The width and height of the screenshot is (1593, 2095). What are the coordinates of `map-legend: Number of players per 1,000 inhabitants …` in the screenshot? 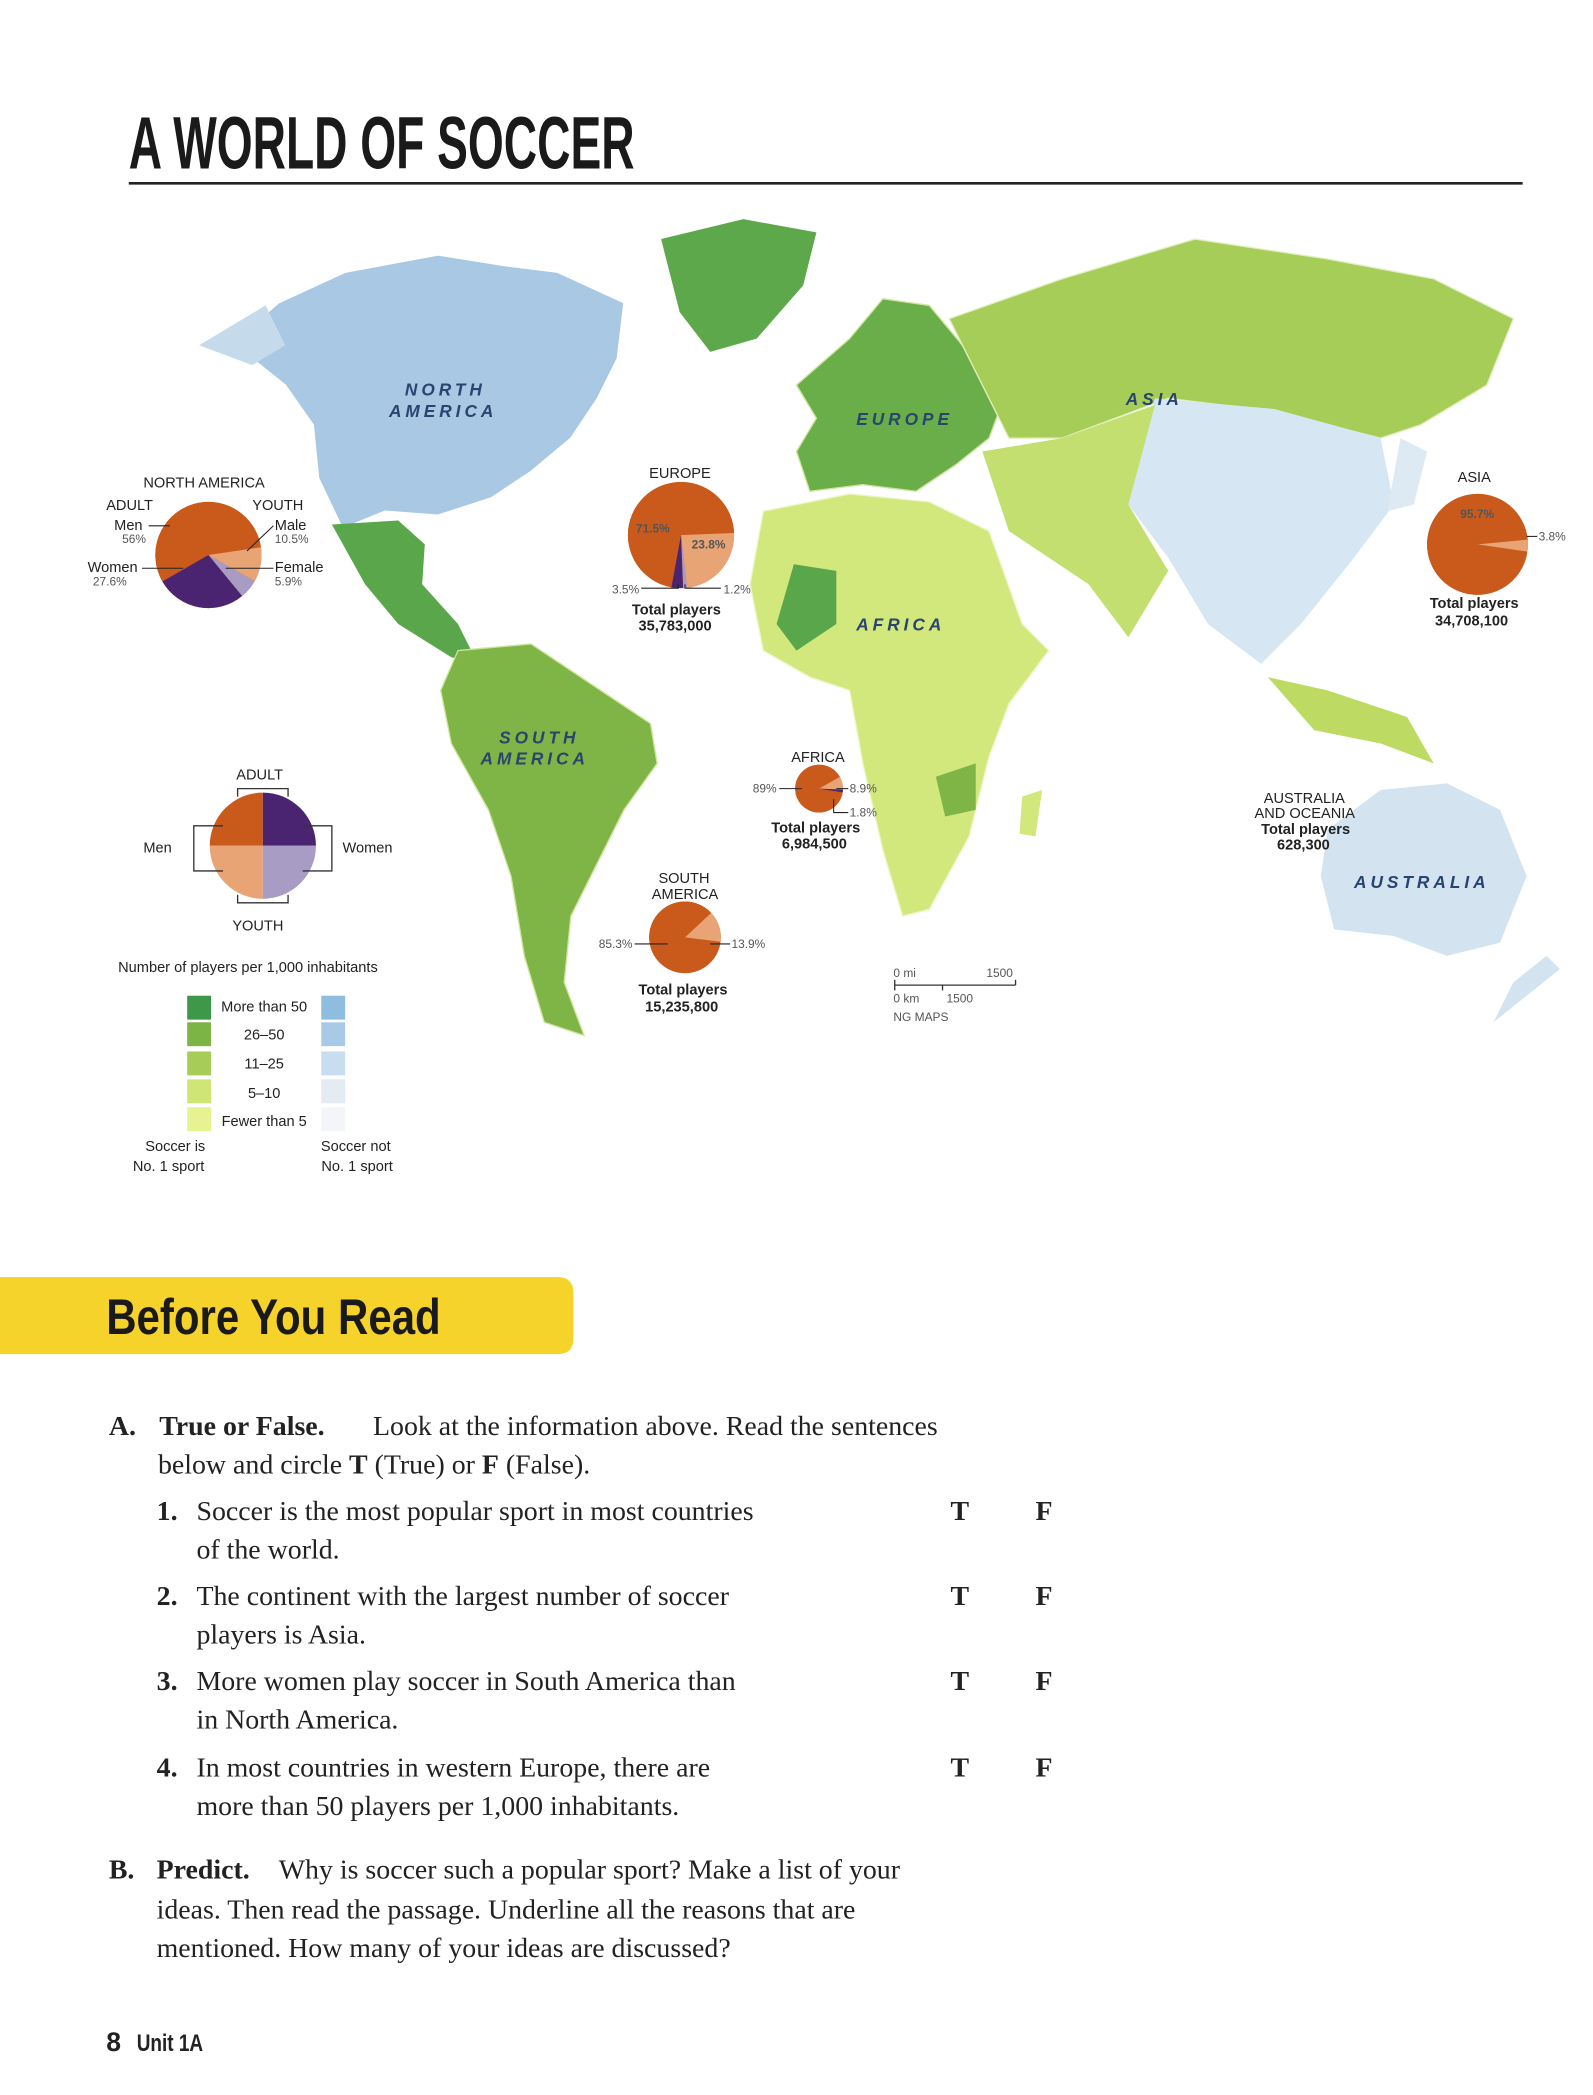 It's located at (255, 1067).